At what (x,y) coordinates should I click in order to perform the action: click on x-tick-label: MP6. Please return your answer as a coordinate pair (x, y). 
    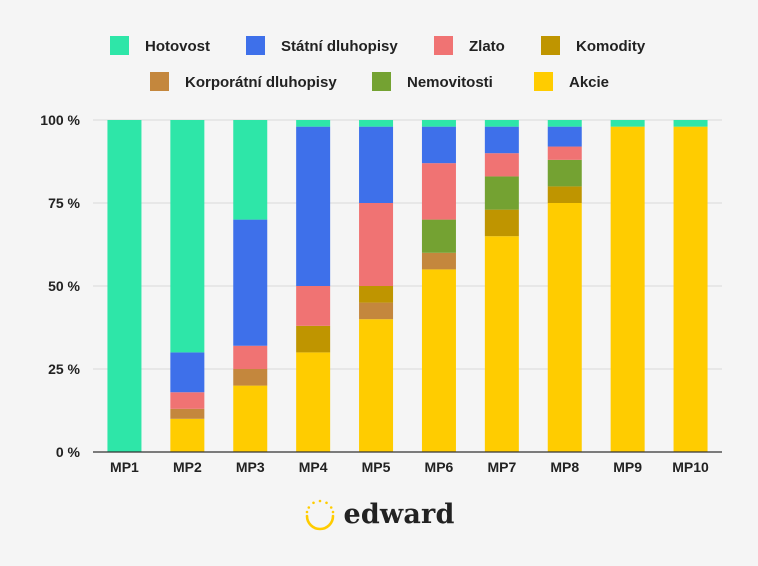
    Looking at the image, I should click on (439, 467).